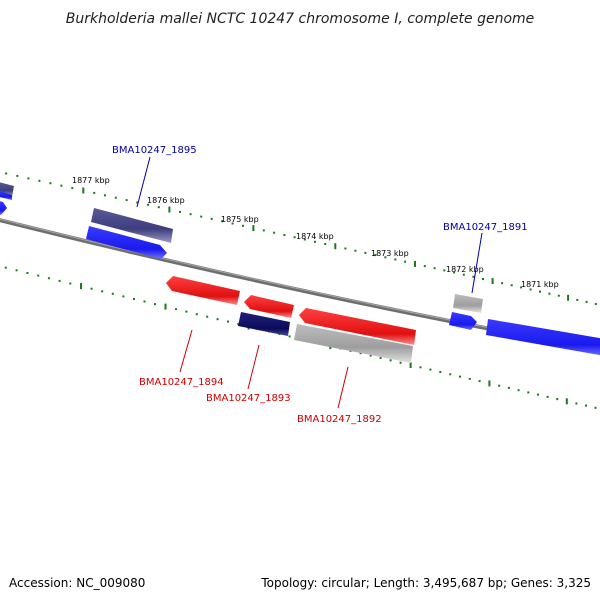  What do you see at coordinates (240, 219) in the screenshot?
I see `scale-label-1875: 1875 kbp` at bounding box center [240, 219].